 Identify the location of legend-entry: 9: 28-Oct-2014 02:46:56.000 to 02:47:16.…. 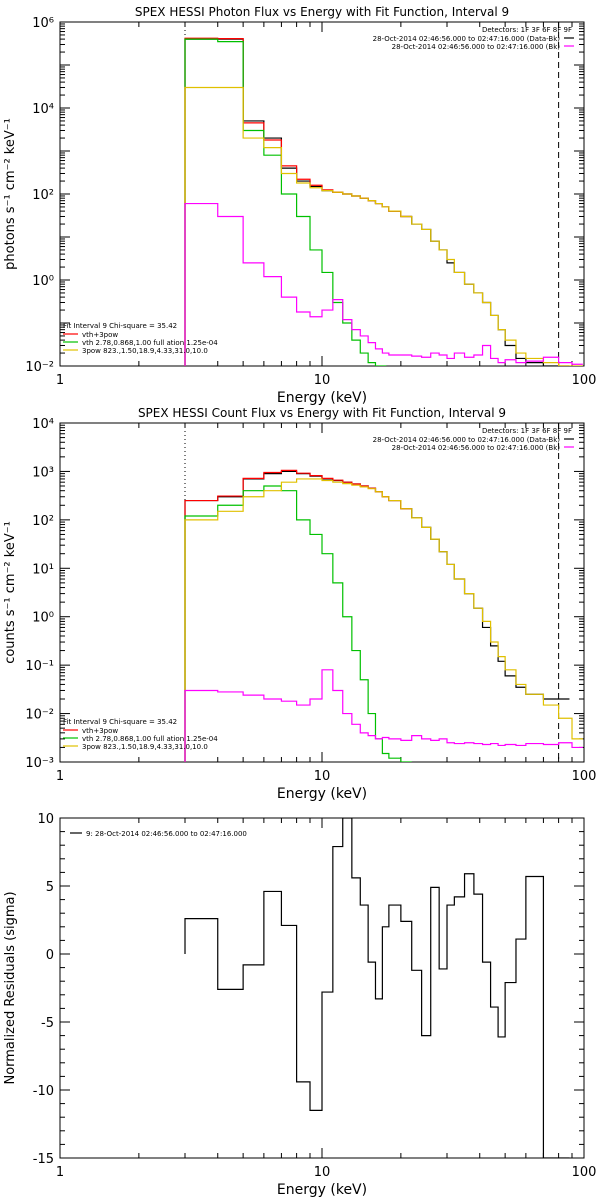
(166, 834).